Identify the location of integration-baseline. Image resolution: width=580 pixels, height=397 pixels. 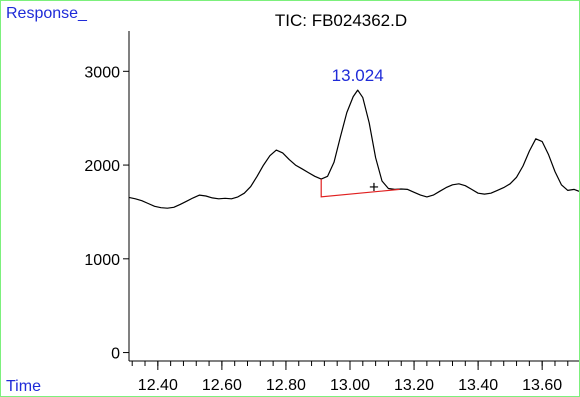
(360, 188).